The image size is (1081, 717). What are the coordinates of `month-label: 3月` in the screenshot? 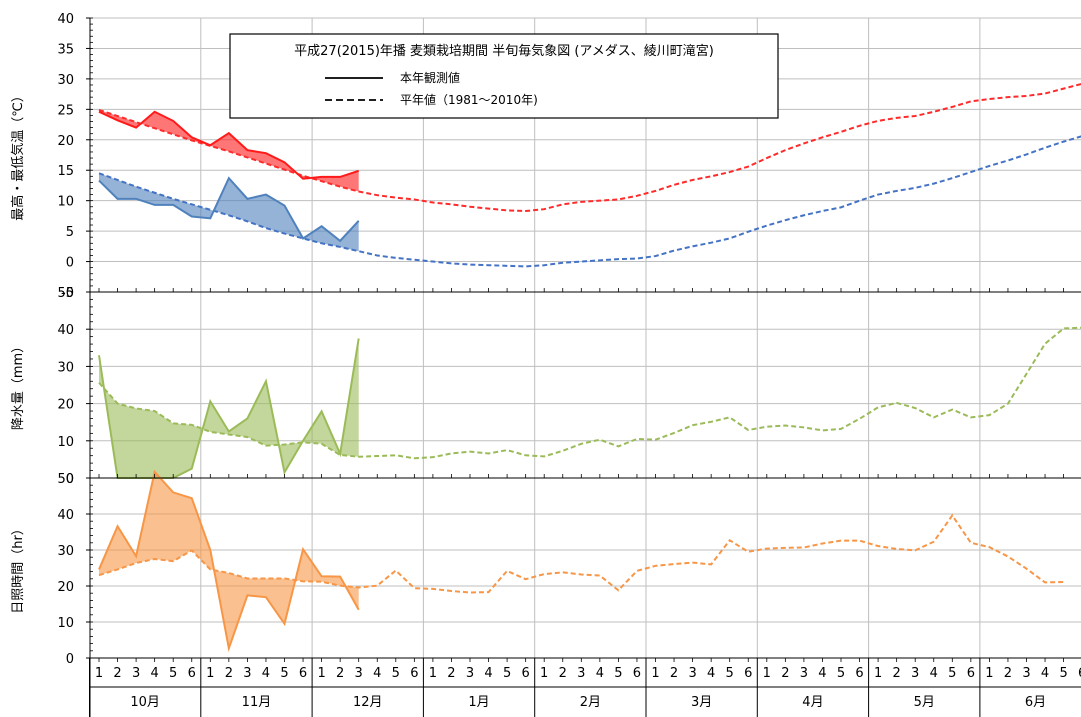 It's located at (701, 702).